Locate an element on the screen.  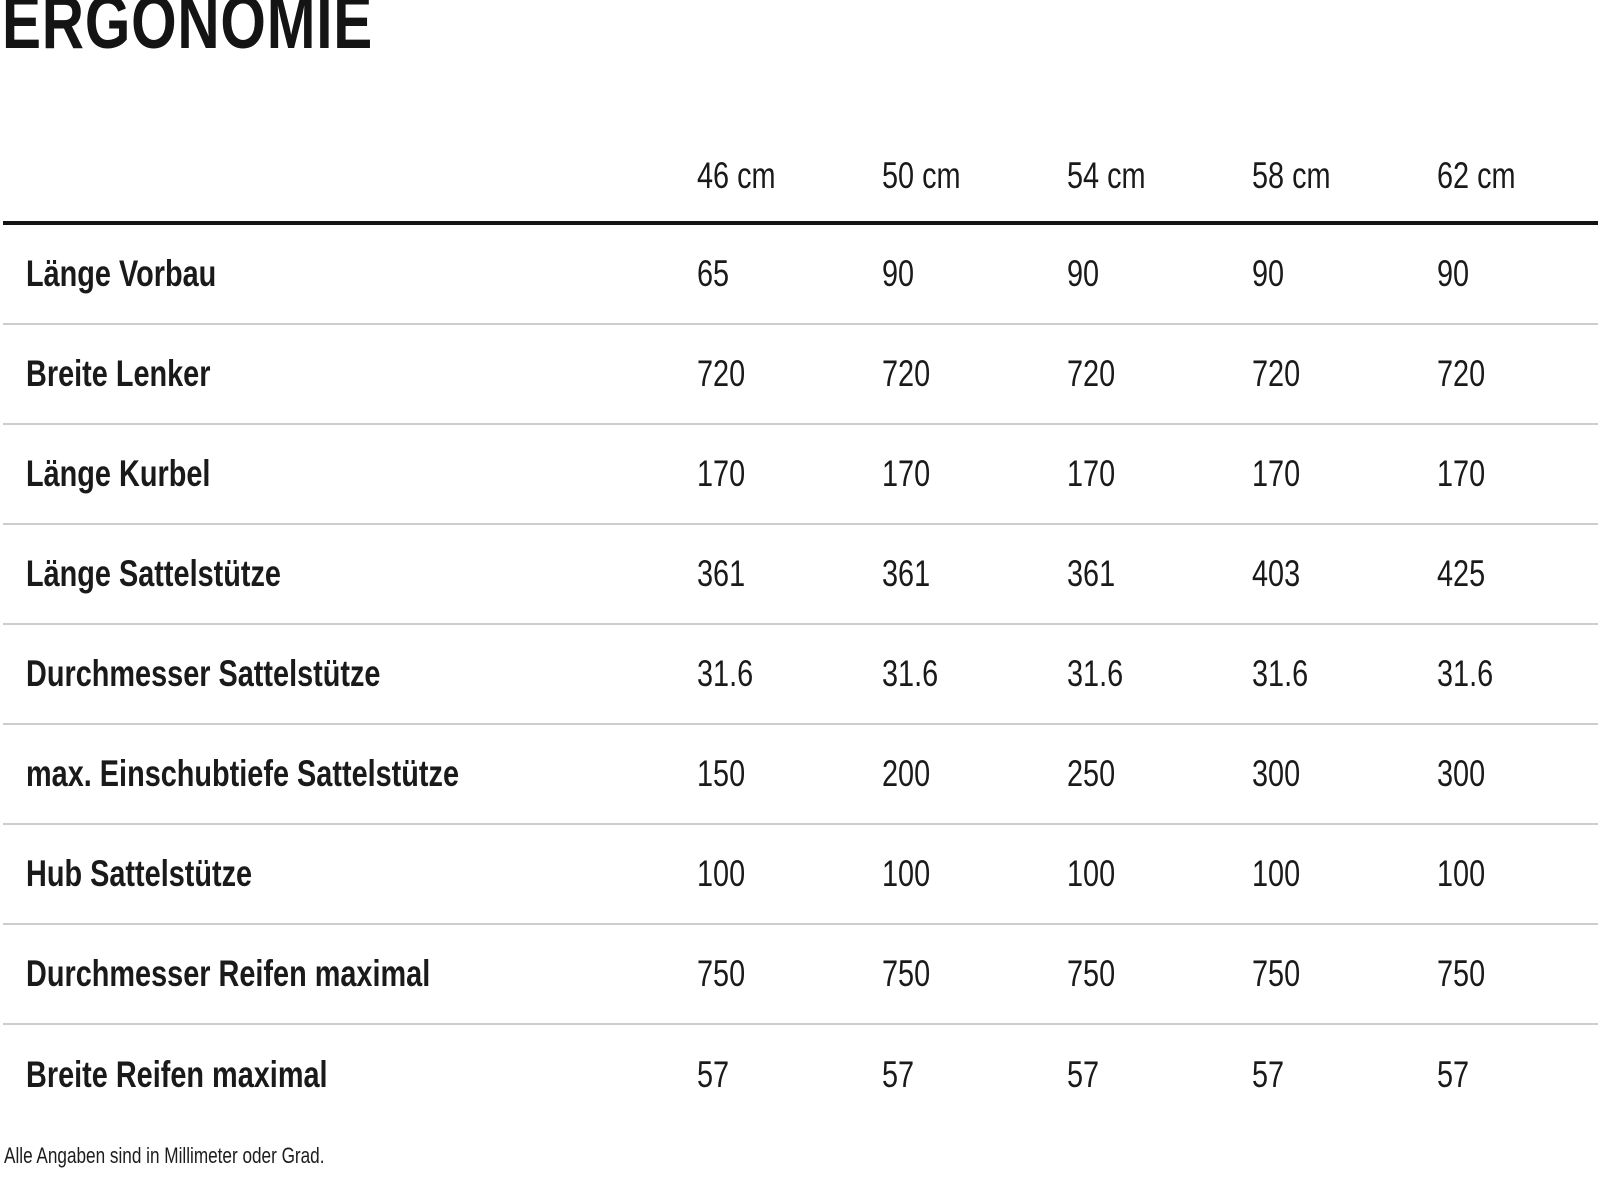
row-label: Länge Sattelstütze is located at coordinates (153, 573).